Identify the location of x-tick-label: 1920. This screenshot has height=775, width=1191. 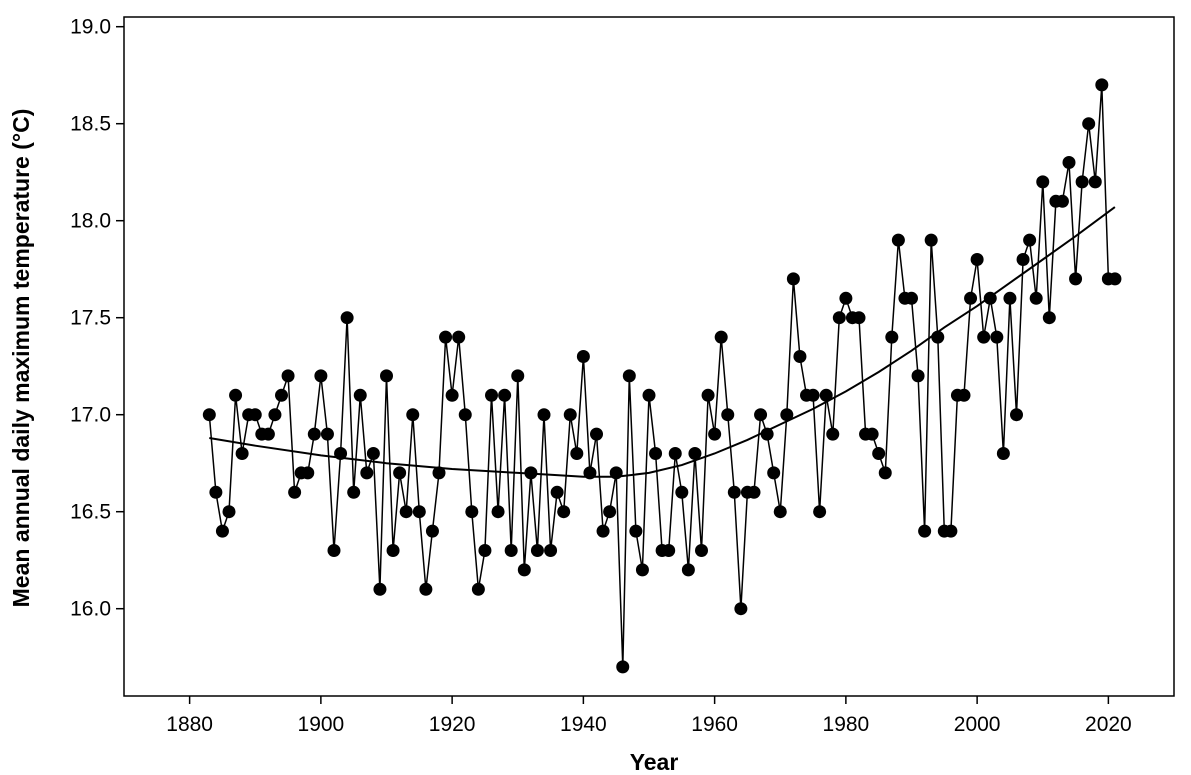
(452, 724).